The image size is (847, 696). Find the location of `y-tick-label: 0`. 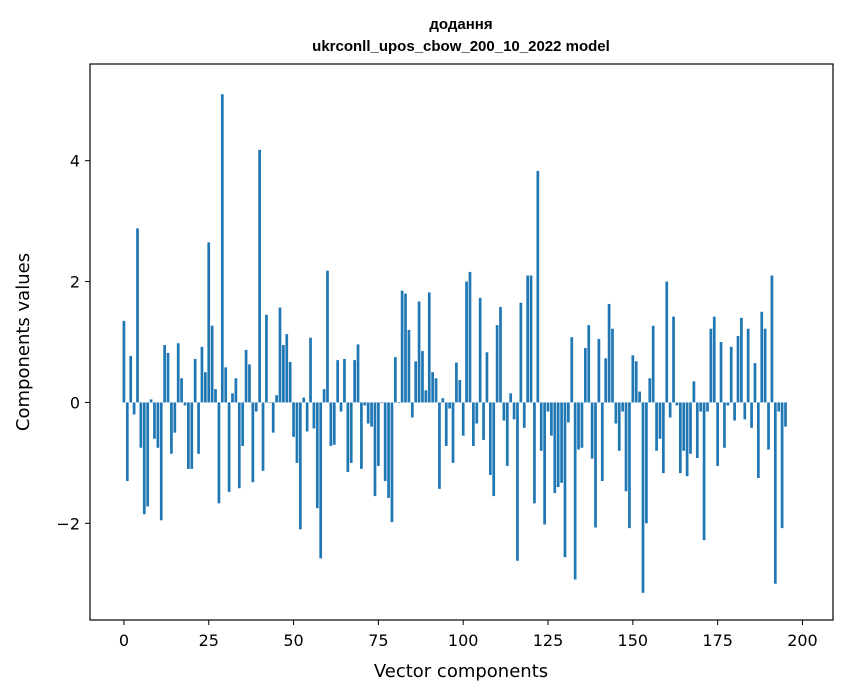

y-tick-label: 0 is located at coordinates (75, 402).